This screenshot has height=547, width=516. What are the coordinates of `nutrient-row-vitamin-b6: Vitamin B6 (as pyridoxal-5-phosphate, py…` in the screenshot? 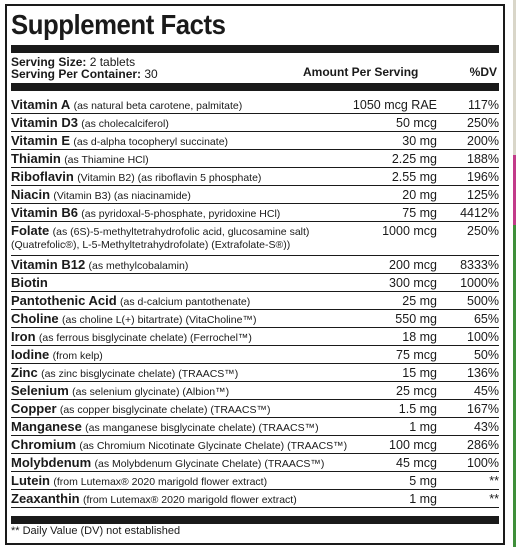 It's located at (255, 213).